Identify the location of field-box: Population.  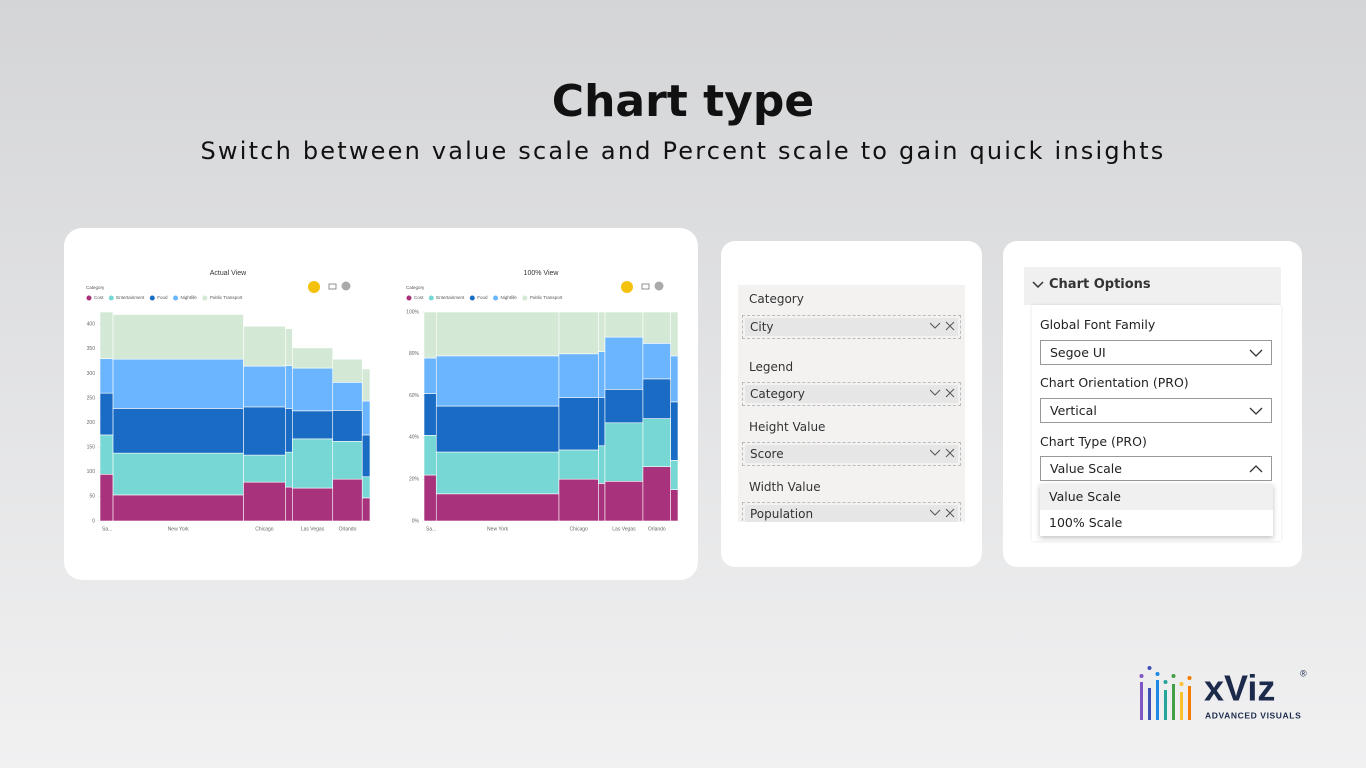
(851, 512).